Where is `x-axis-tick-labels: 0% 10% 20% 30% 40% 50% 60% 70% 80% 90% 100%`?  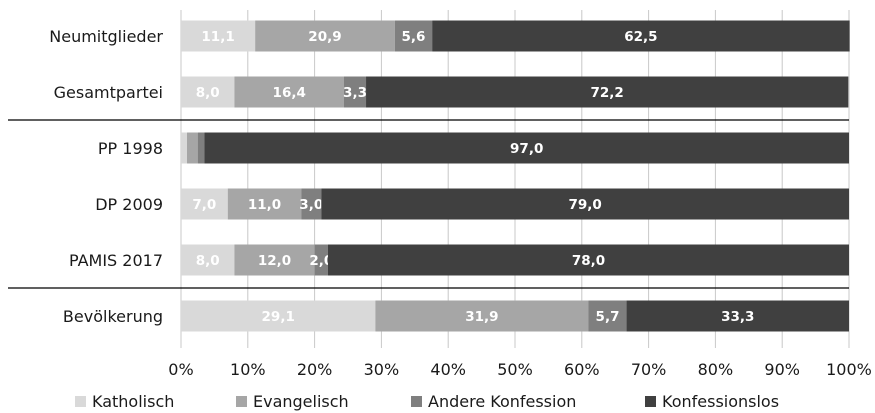
x-axis-tick-labels: 0% 10% 20% 30% 40% 50% 60% 70% 80% 90% 100% is located at coordinates (520, 369).